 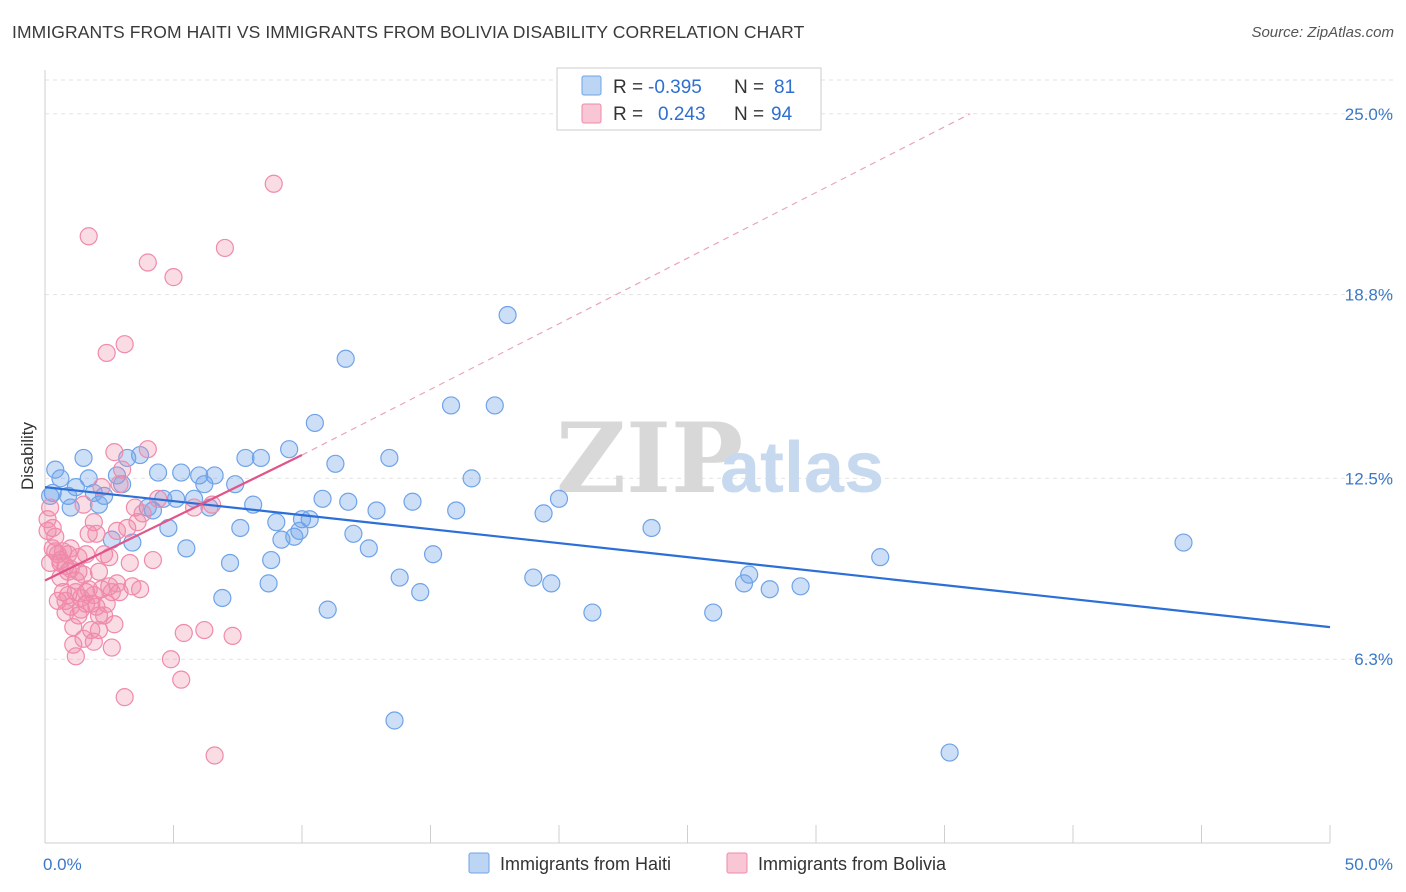 What do you see at coordinates (687, 557) in the screenshot?
I see `haiti-trend-line` at bounding box center [687, 557].